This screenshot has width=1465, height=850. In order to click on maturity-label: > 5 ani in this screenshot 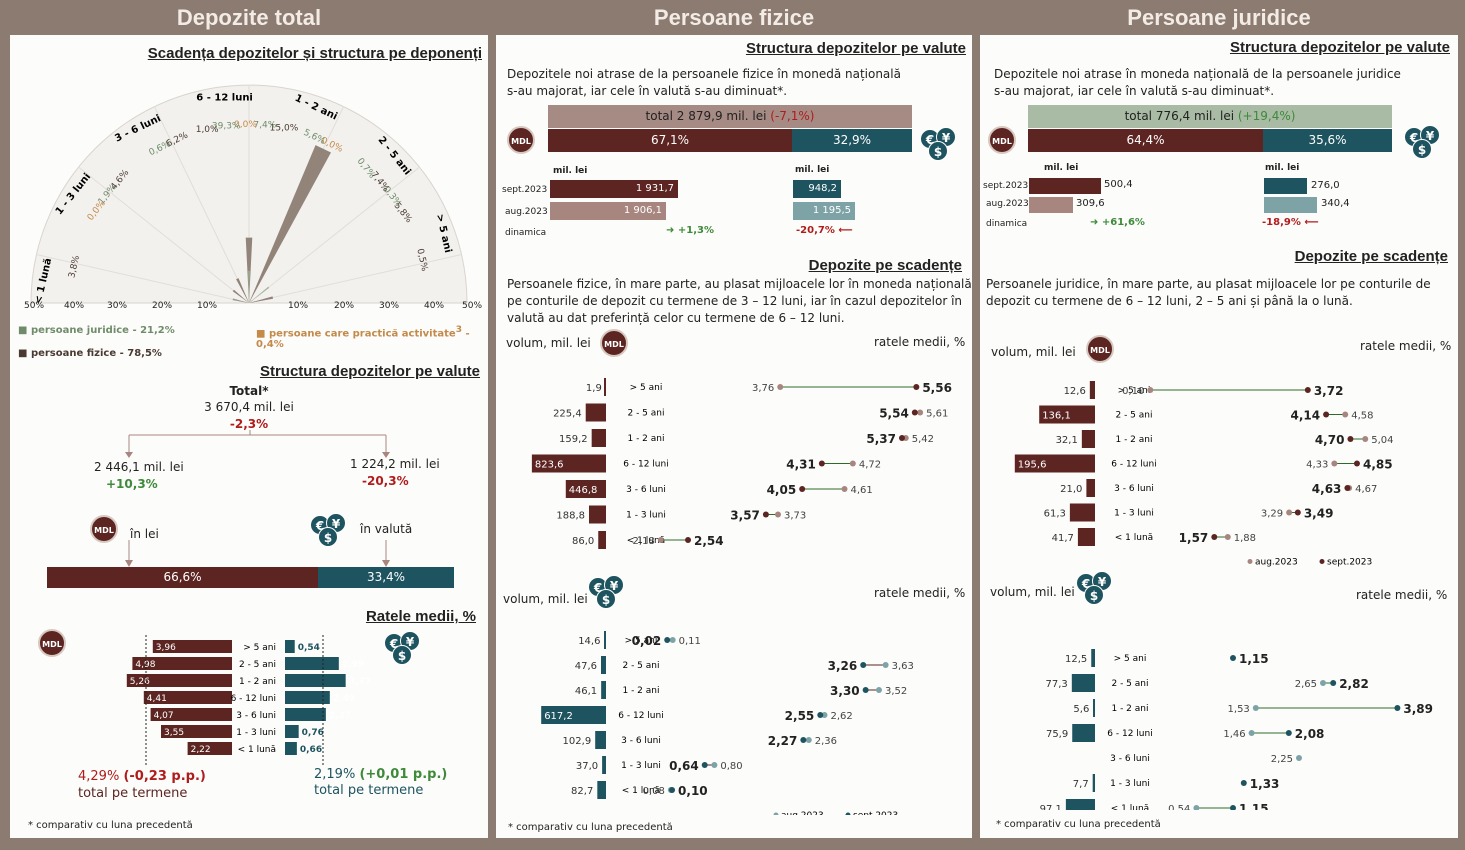, I will do `click(646, 388)`.